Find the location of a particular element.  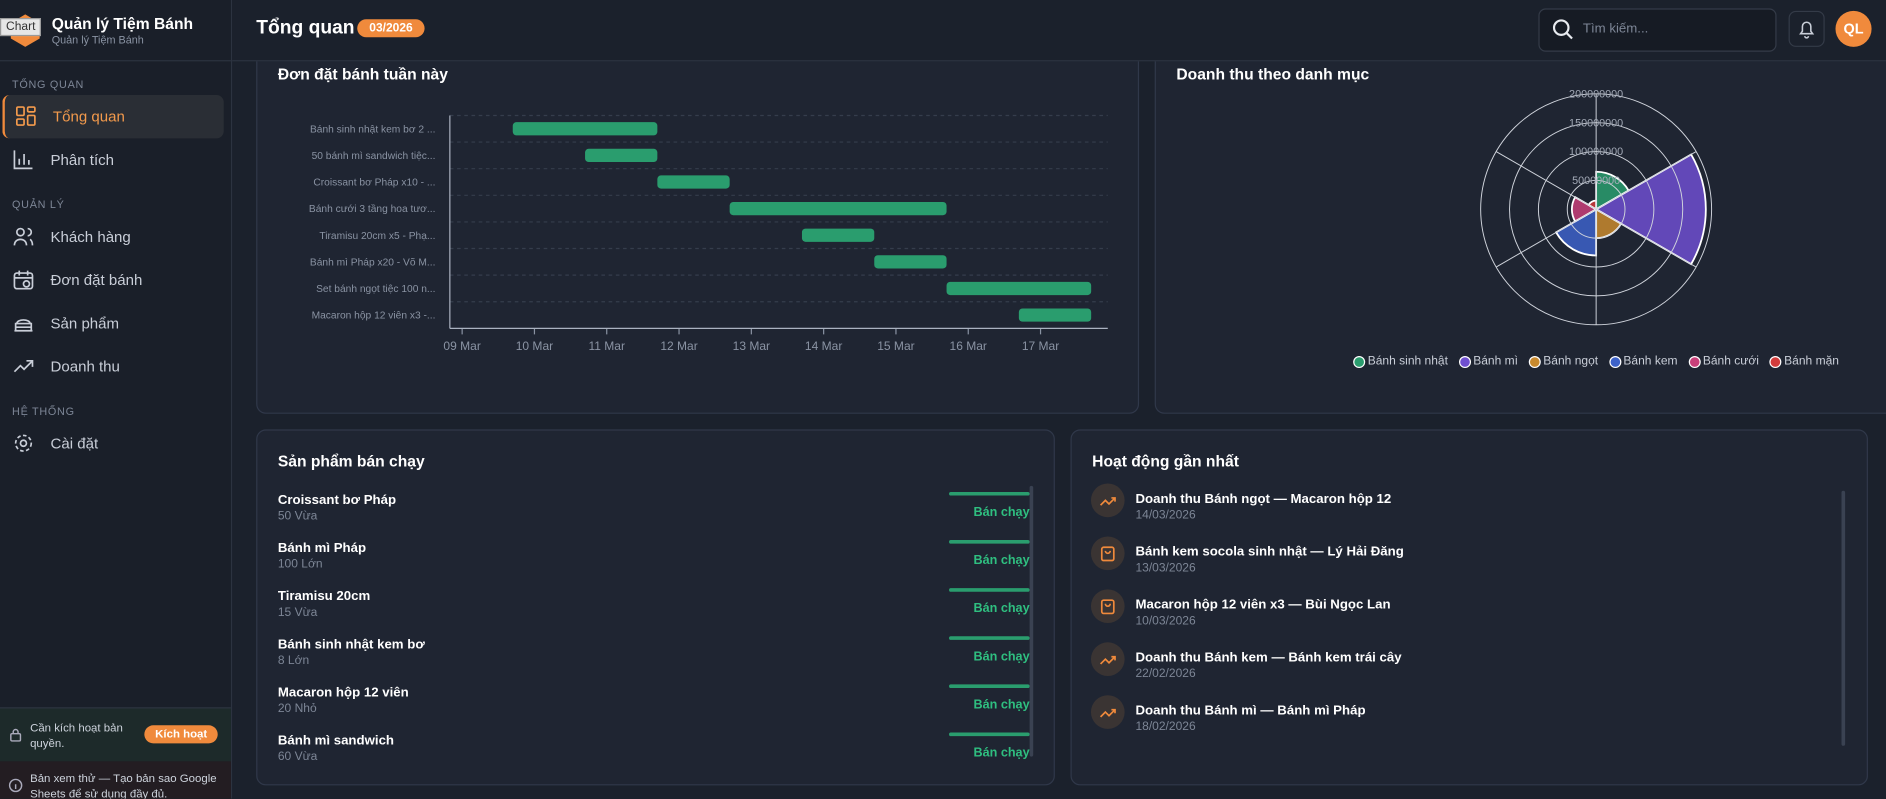

product-name: Bánh sinh nhật kem bơ is located at coordinates (351, 644).